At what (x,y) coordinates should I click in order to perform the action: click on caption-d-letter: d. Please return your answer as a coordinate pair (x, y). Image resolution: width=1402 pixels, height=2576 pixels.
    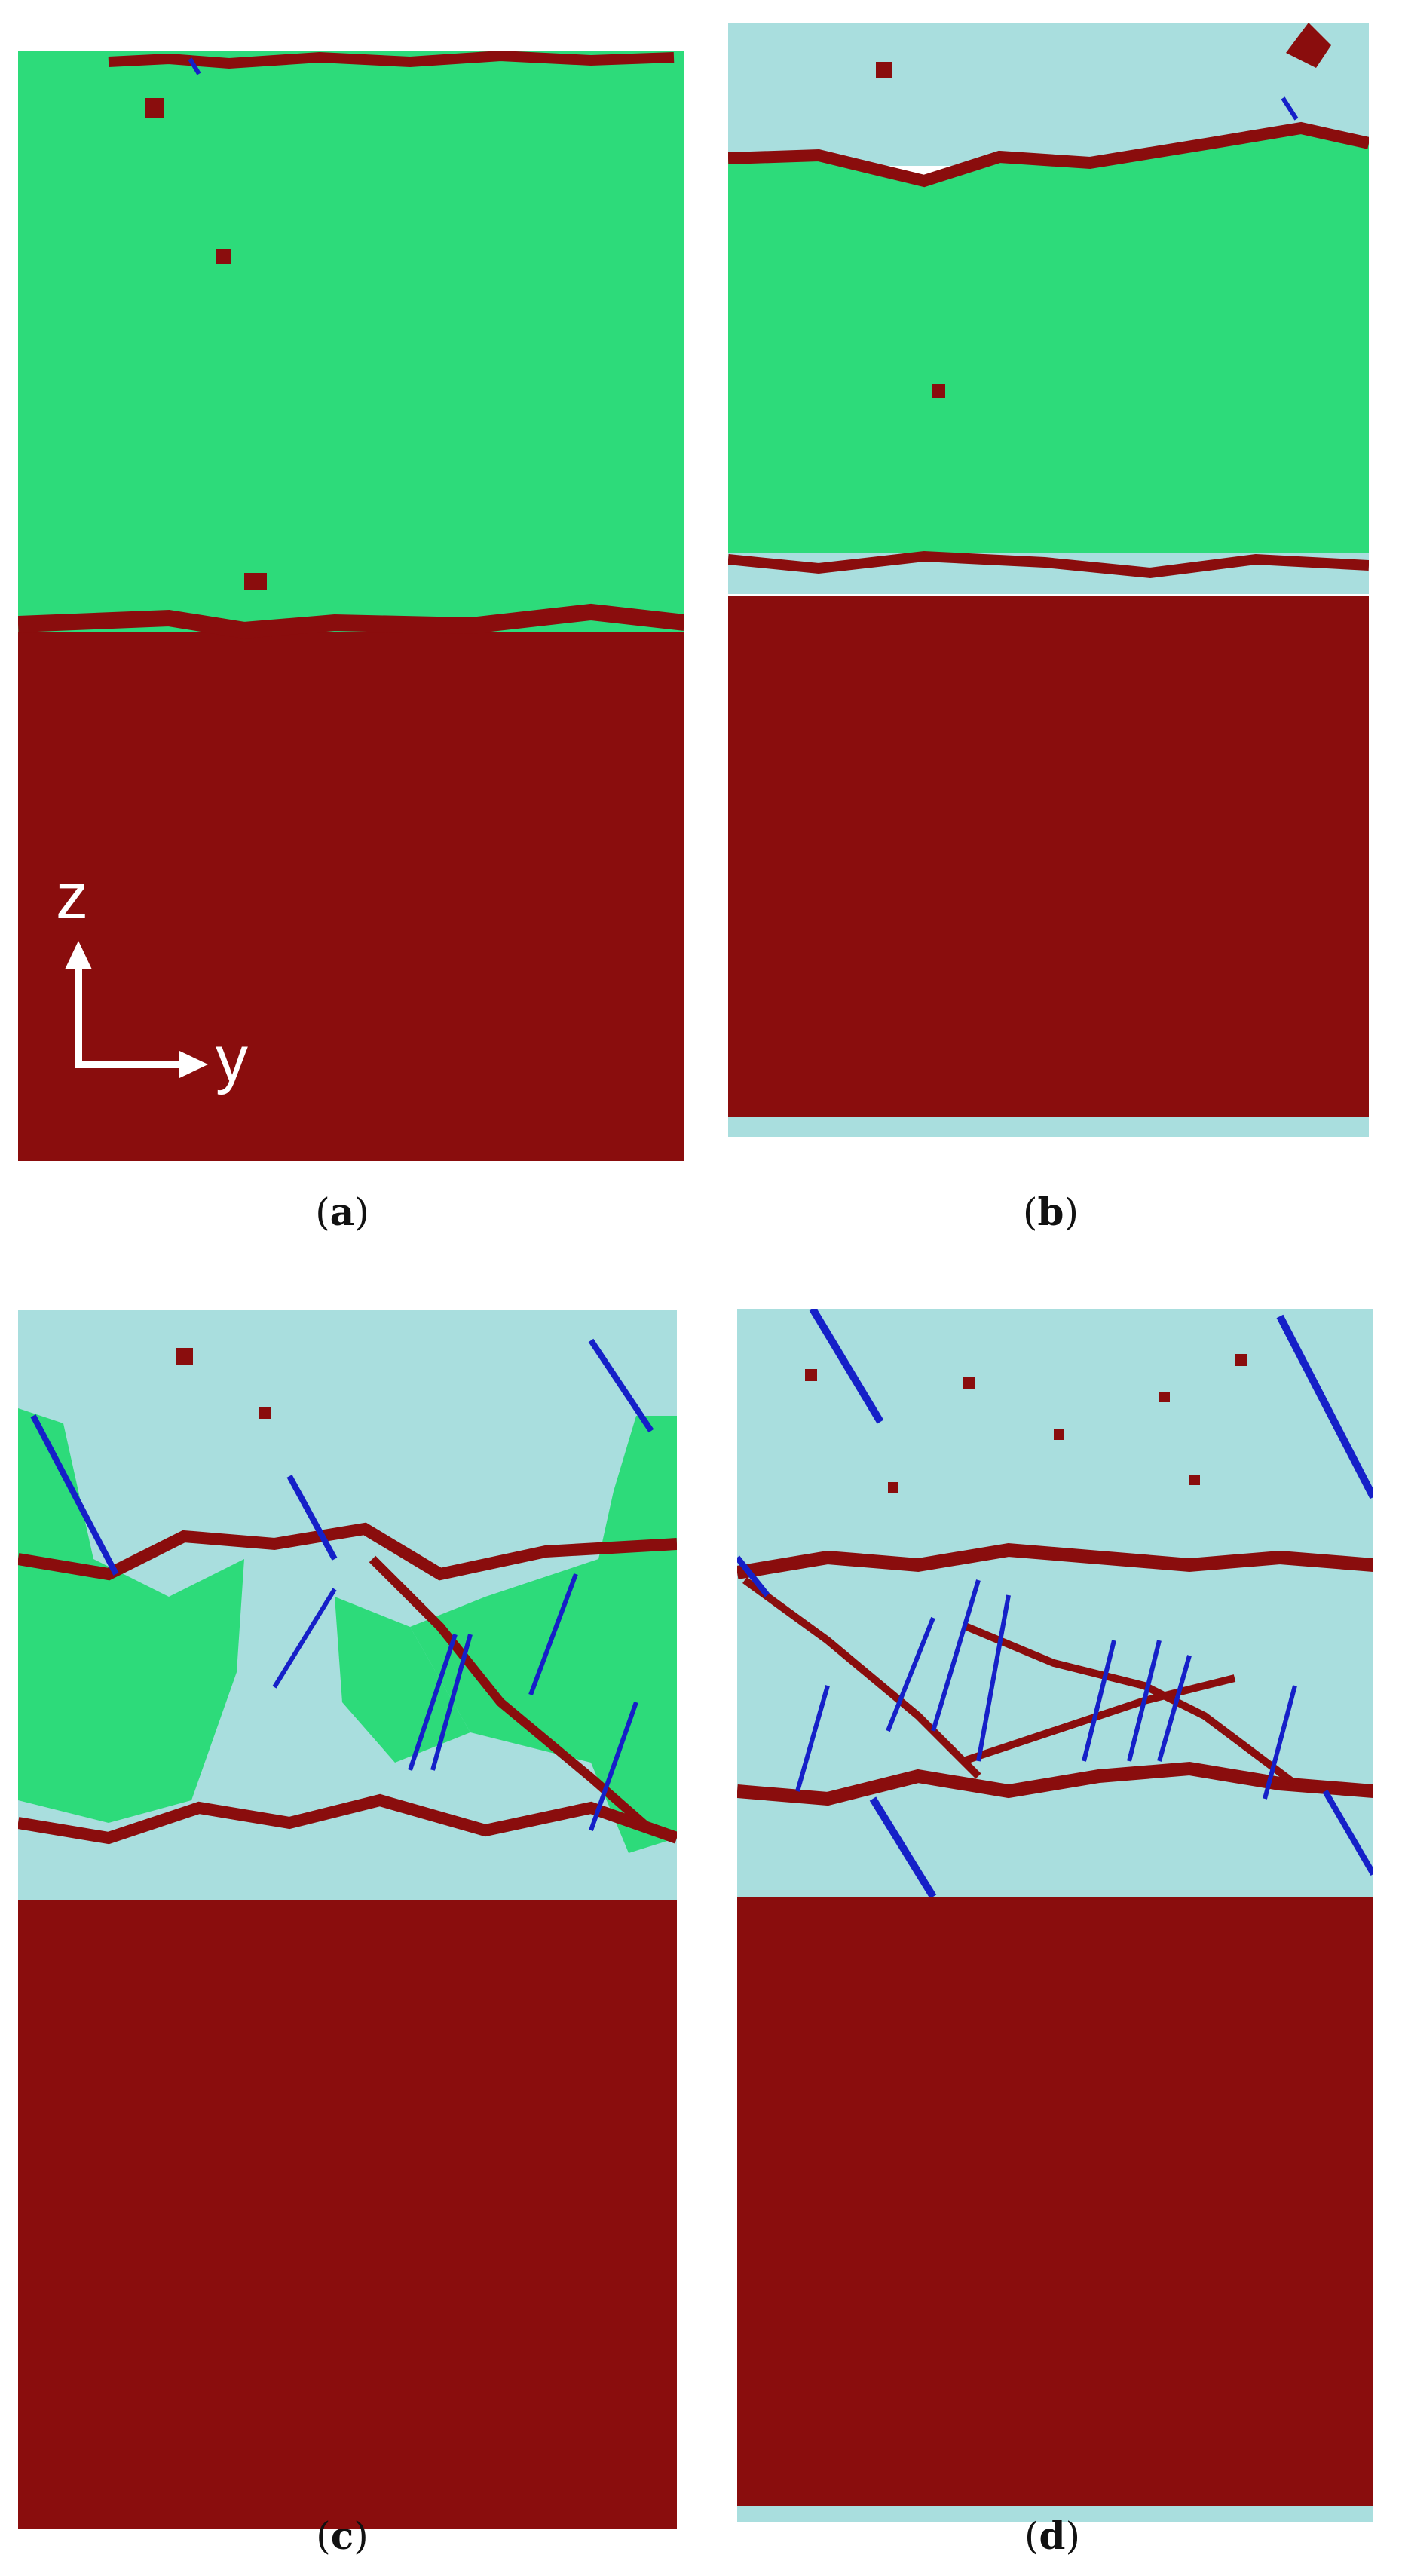
    Looking at the image, I should click on (1052, 2535).